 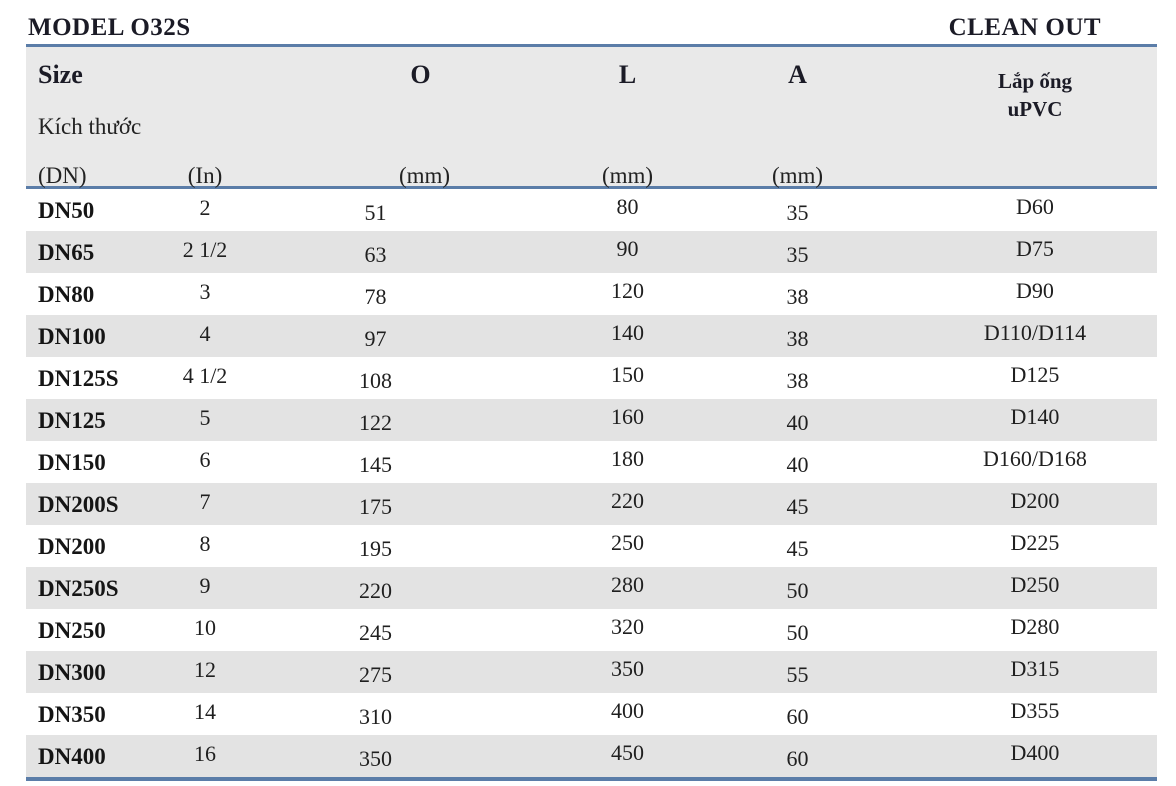 I want to click on row-size-value: DN50, so click(x=66, y=210).